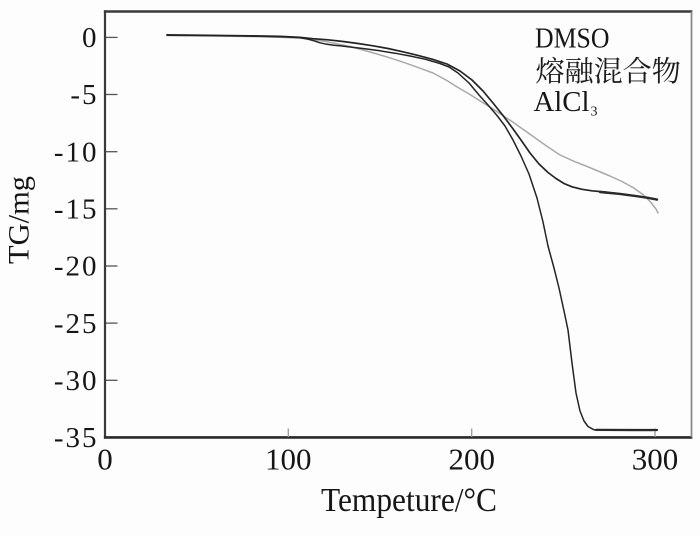 The width and height of the screenshot is (700, 537). What do you see at coordinates (84, 95) in the screenshot?
I see `svg-text: -5` at bounding box center [84, 95].